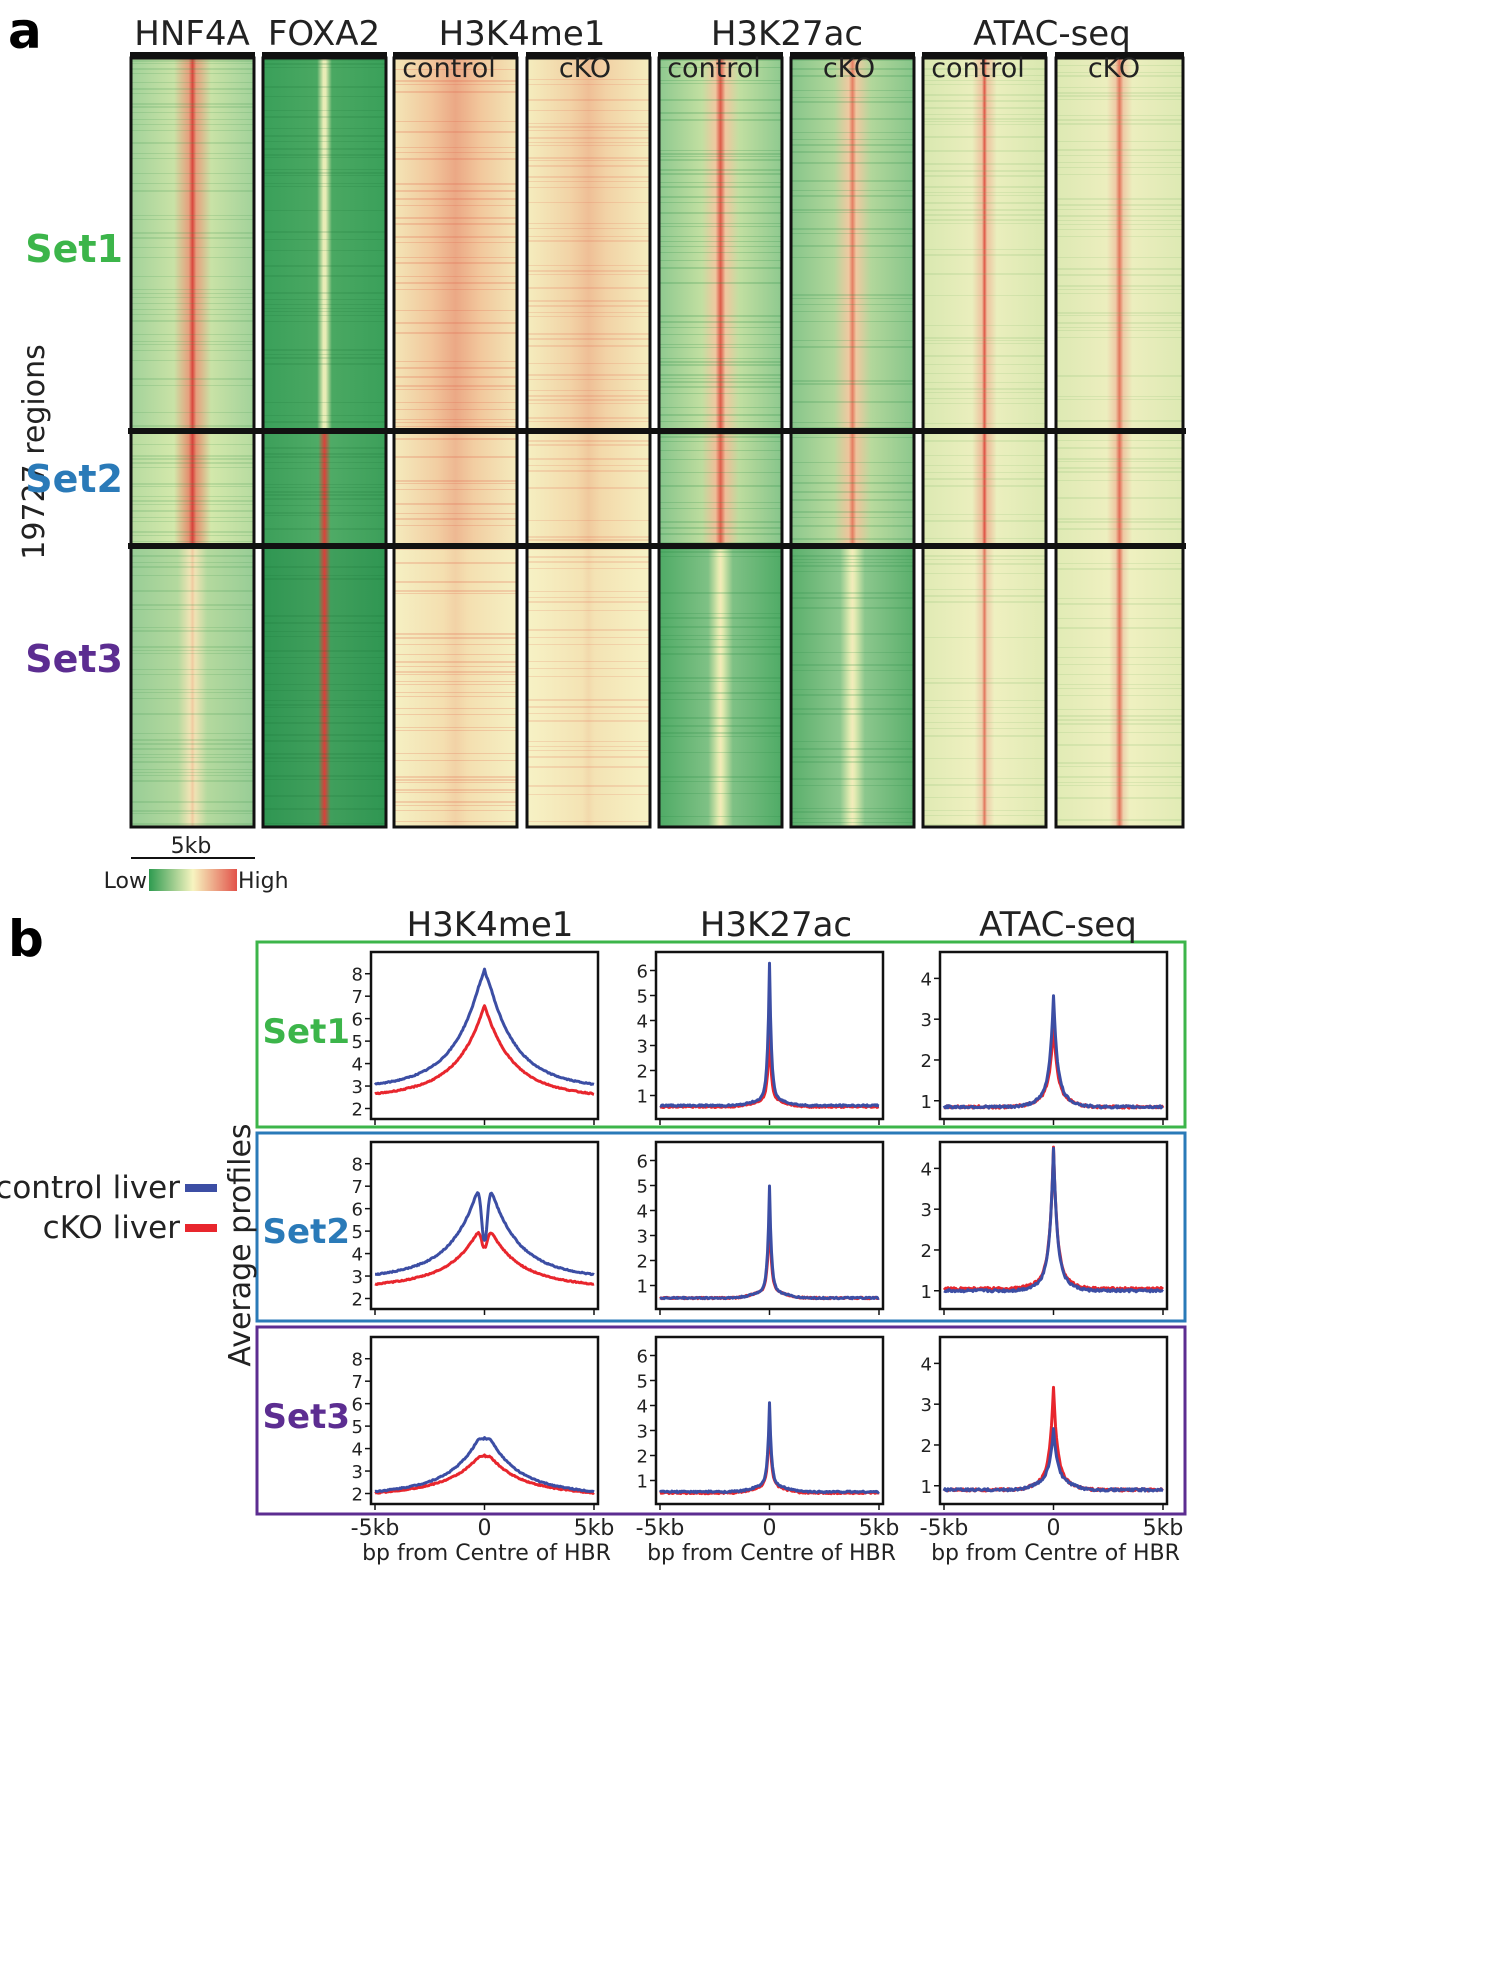 This screenshot has height=1984, width=1502. Describe the element at coordinates (984, 442) in the screenshot. I see `heatmap-column-atc` at that location.